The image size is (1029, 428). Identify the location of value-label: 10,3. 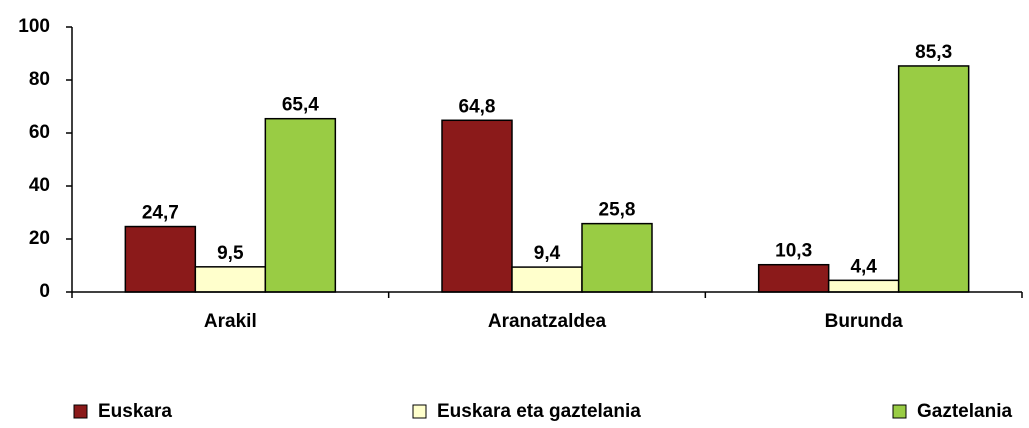
(793, 251).